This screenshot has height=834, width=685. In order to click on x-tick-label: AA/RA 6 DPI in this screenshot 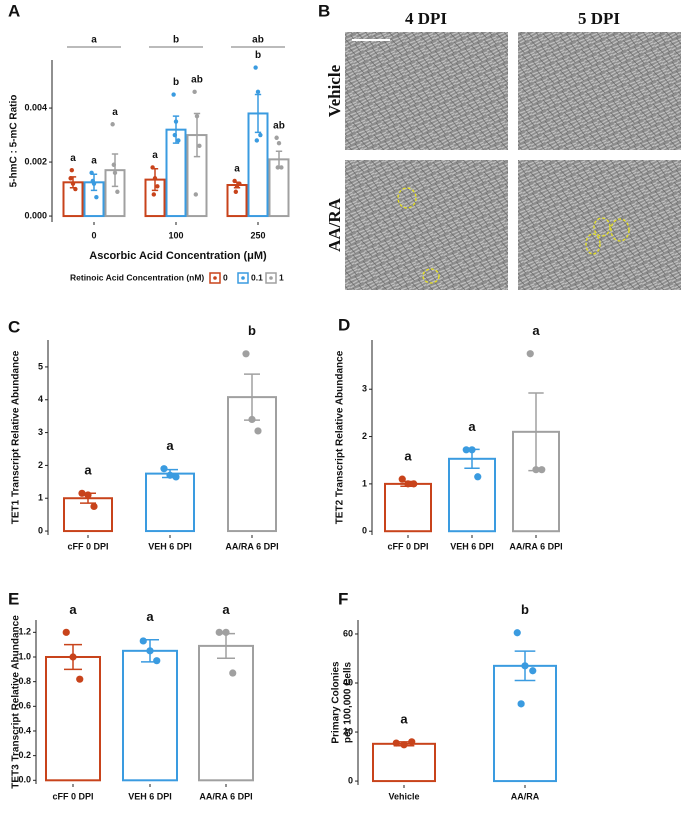, I will do `click(251, 546)`.